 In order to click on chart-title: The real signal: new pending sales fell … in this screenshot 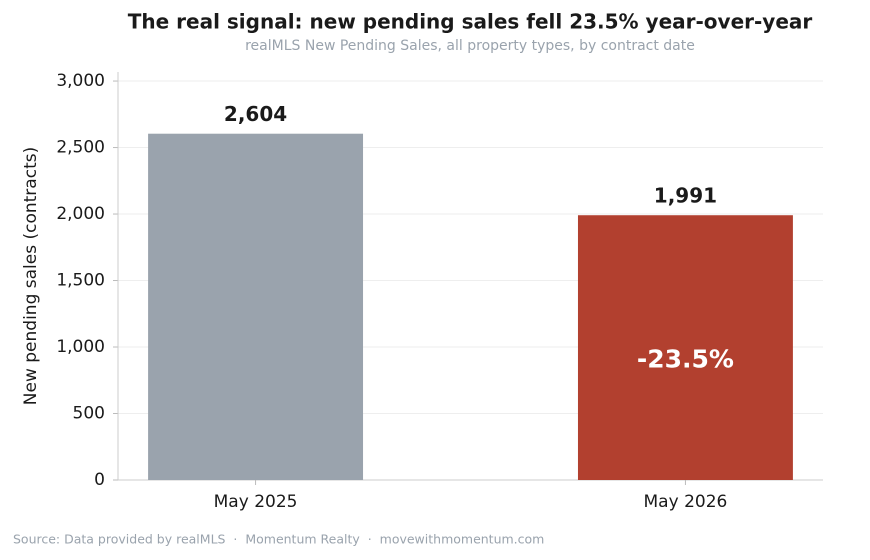, I will do `click(470, 22)`.